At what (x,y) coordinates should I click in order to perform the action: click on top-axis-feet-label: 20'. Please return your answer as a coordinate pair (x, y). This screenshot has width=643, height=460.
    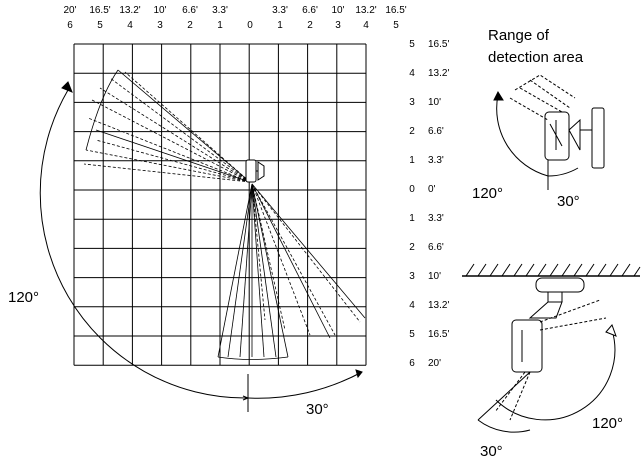
    Looking at the image, I should click on (69, 10).